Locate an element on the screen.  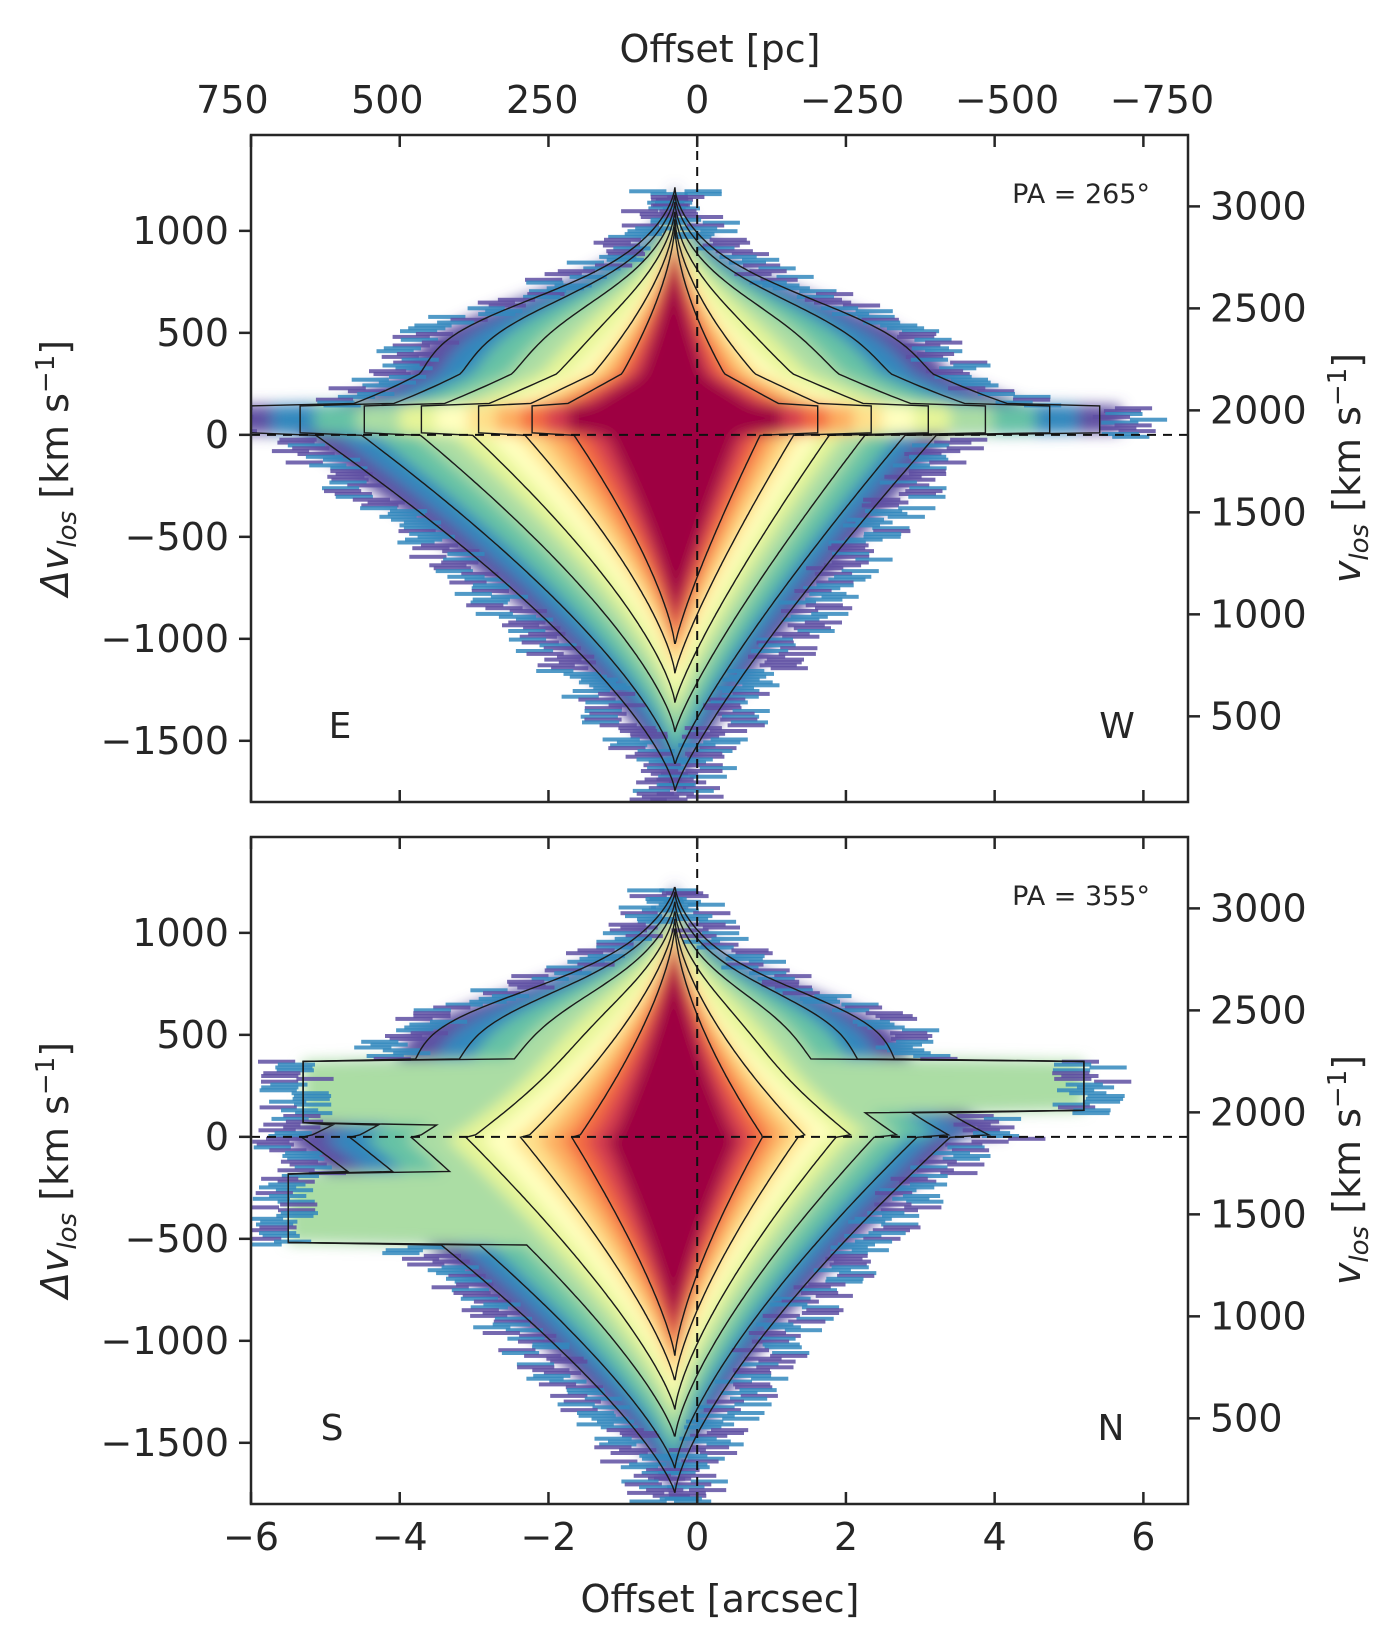
top-right-axis-label-v: v is located at coordinates (1347, 571).